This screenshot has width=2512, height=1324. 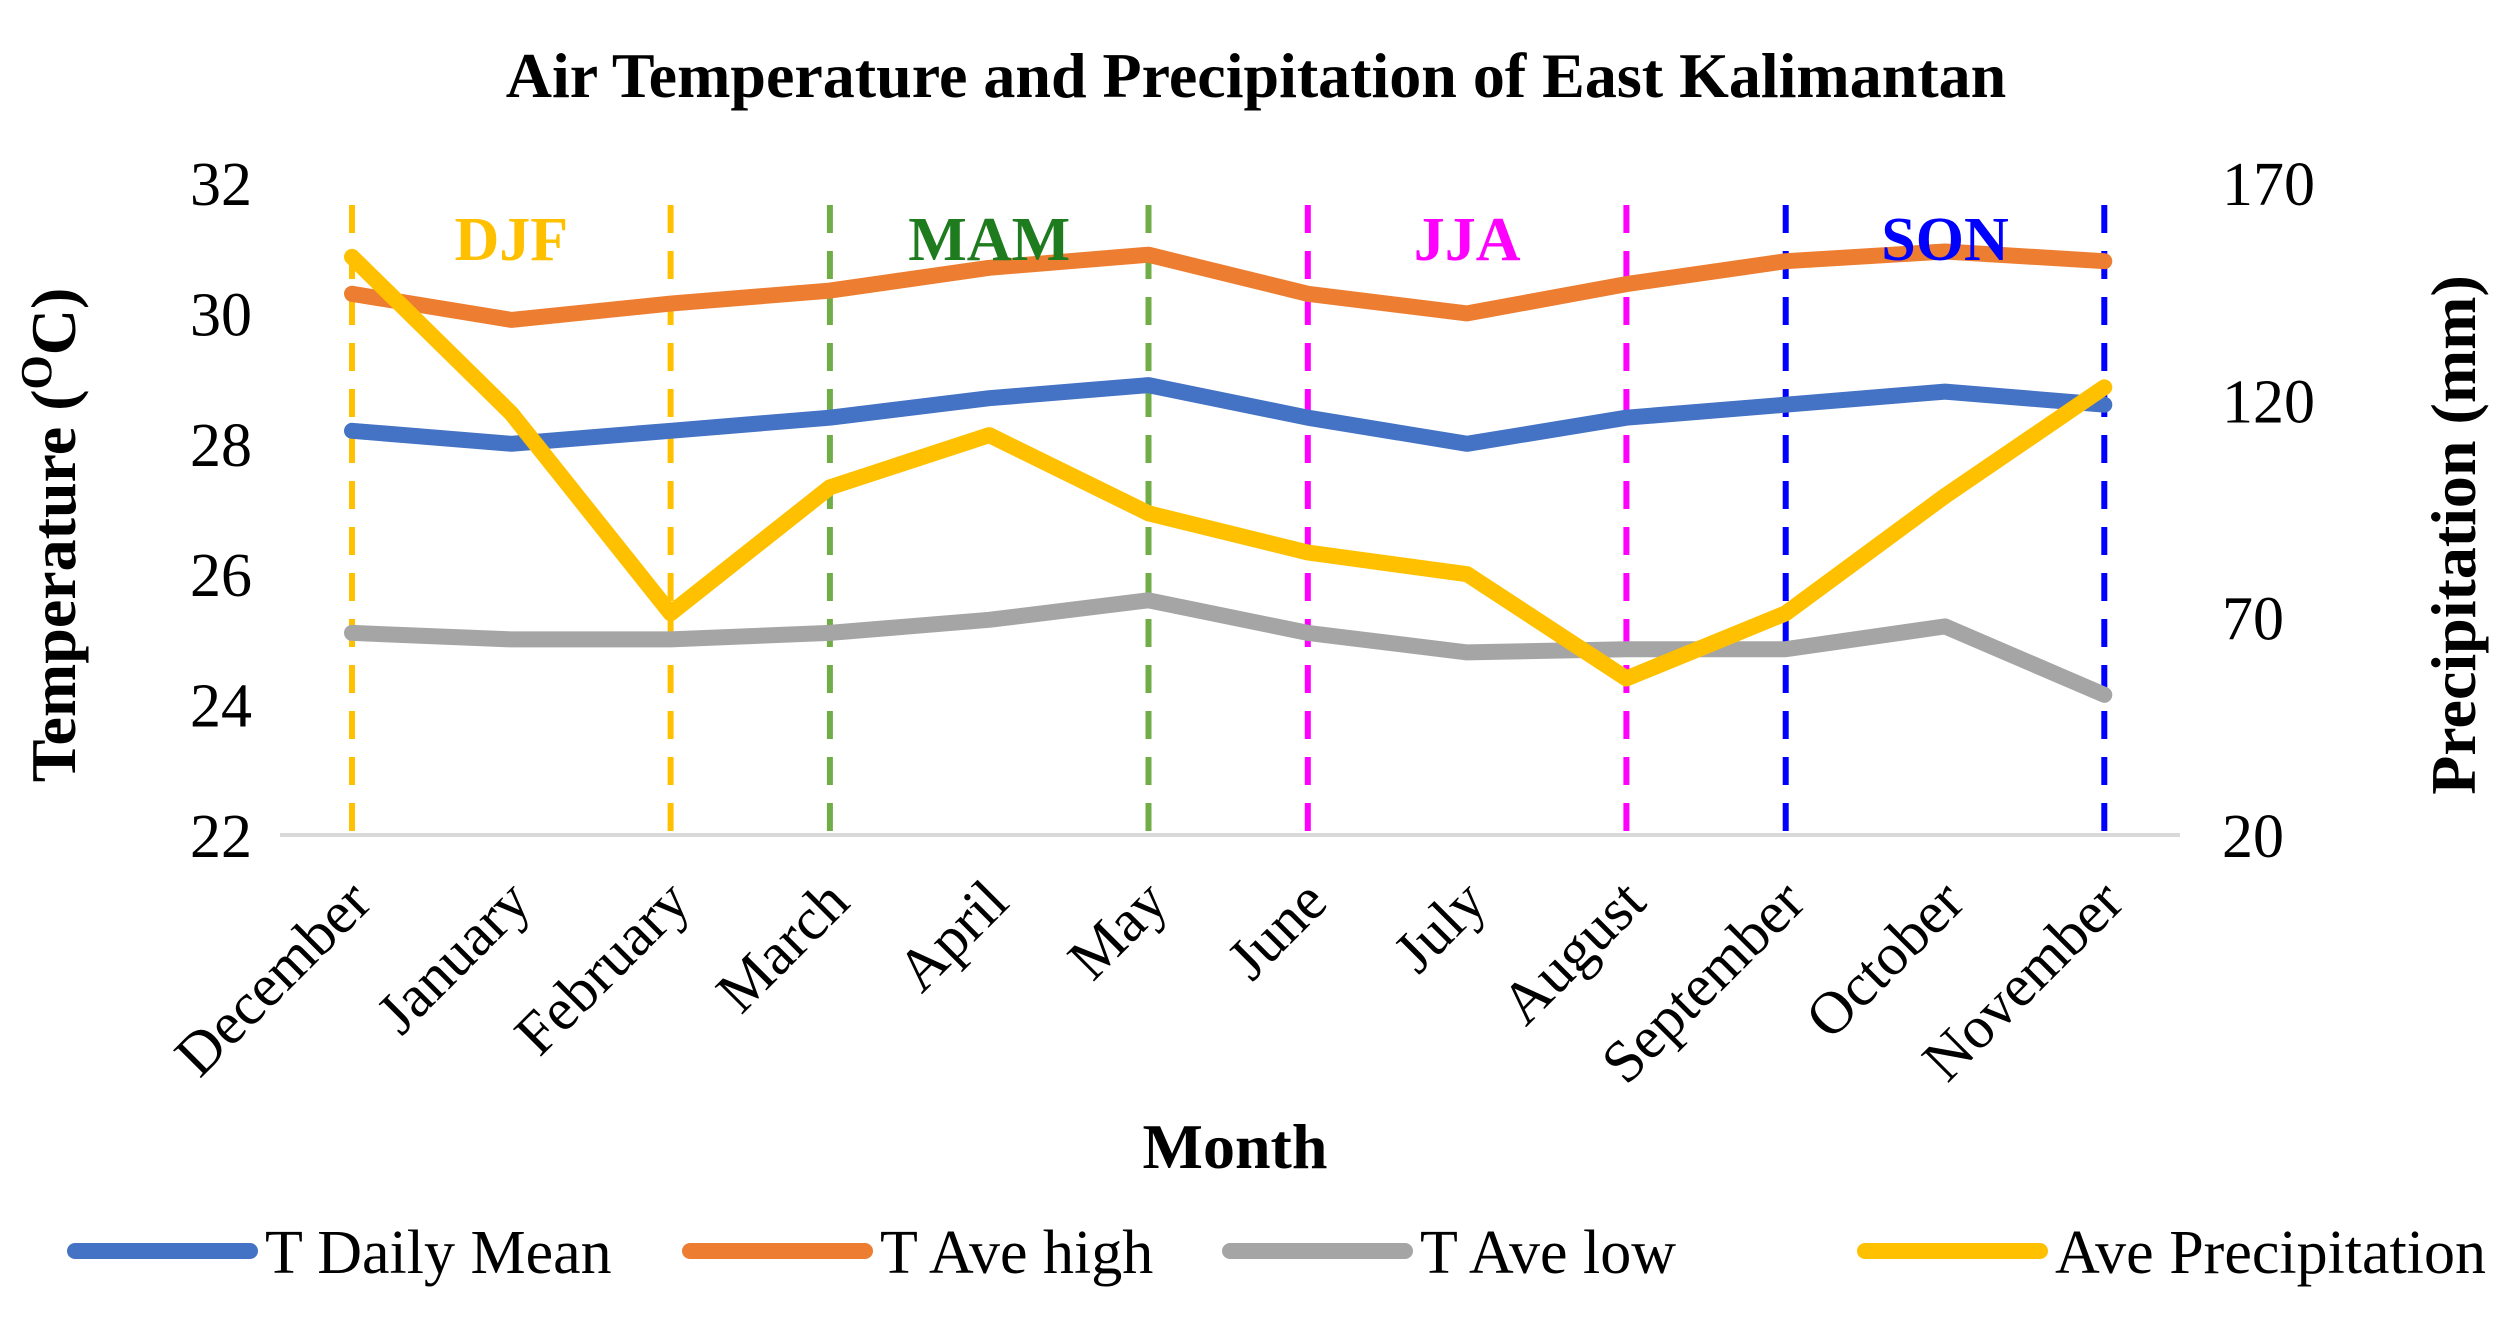 What do you see at coordinates (1626, 678) in the screenshot?
I see `data-point-ave-precipitation-august` at bounding box center [1626, 678].